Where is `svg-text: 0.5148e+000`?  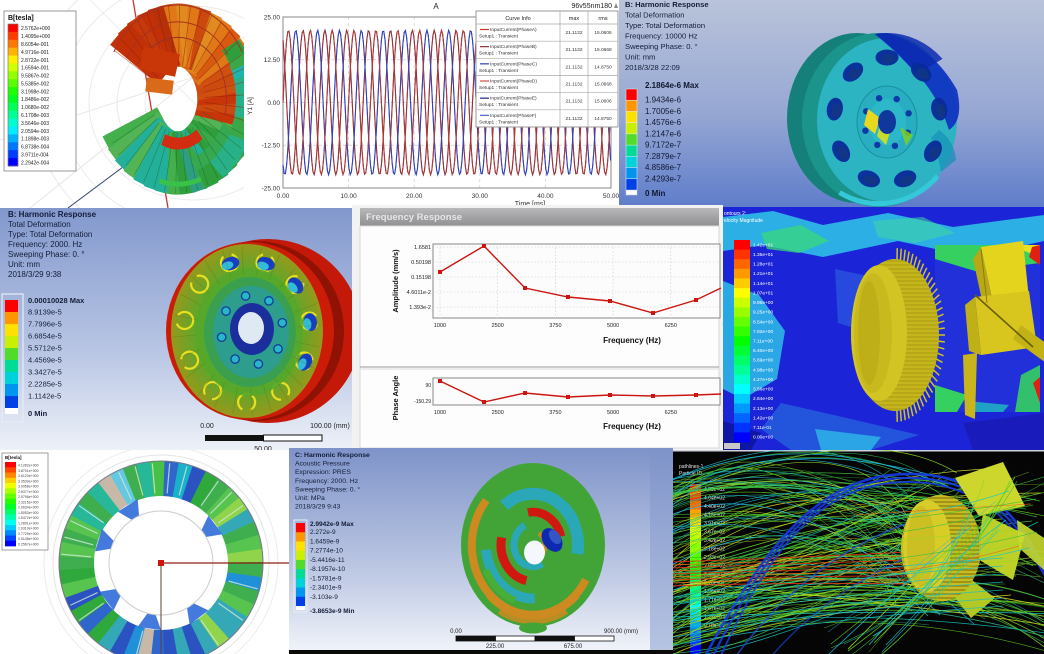 svg-text: 0.5148e+000 is located at coordinates (28, 539).